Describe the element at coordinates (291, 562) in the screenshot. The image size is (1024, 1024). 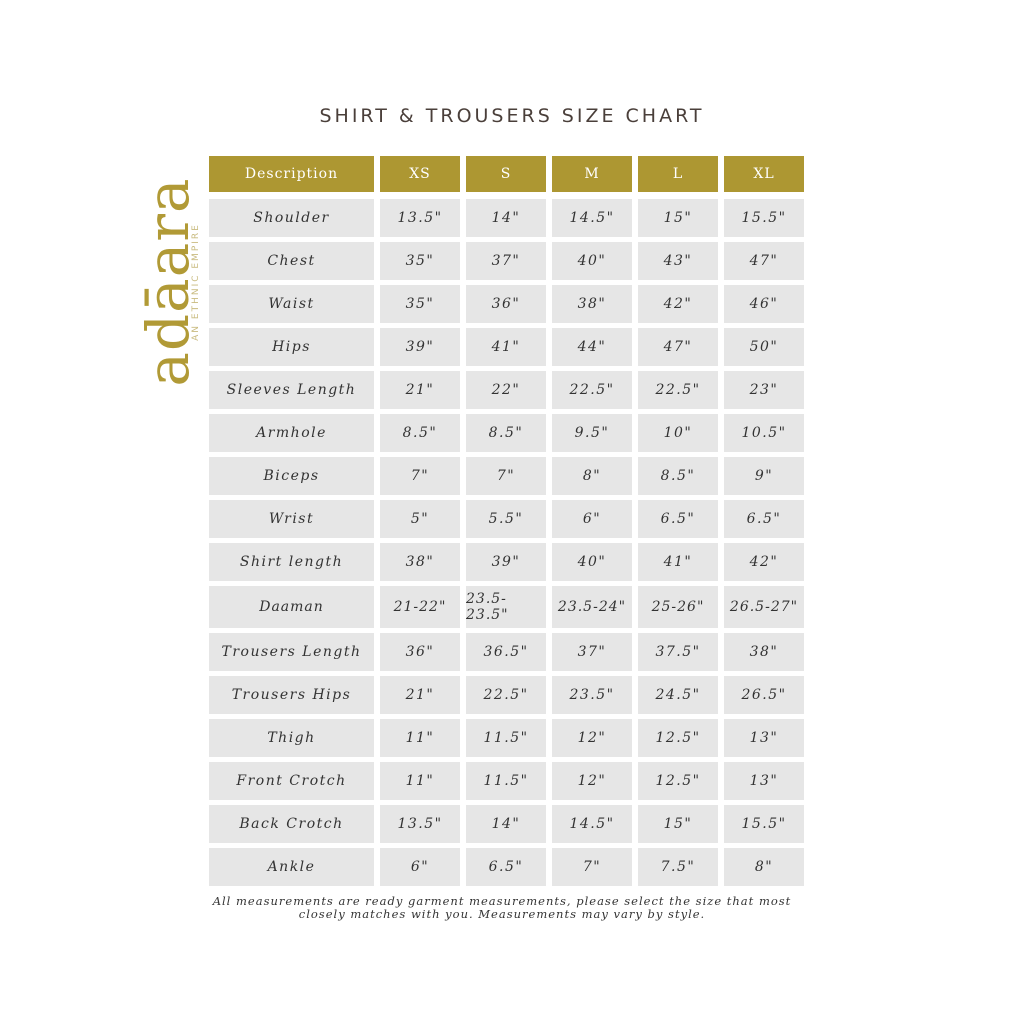
I see `measurement-label: Shirt length` at that location.